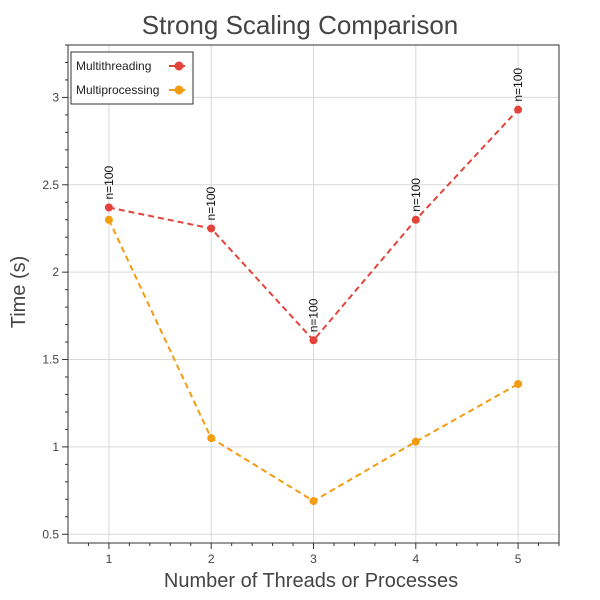  What do you see at coordinates (55, 447) in the screenshot?
I see `y-tick-label: 1` at bounding box center [55, 447].